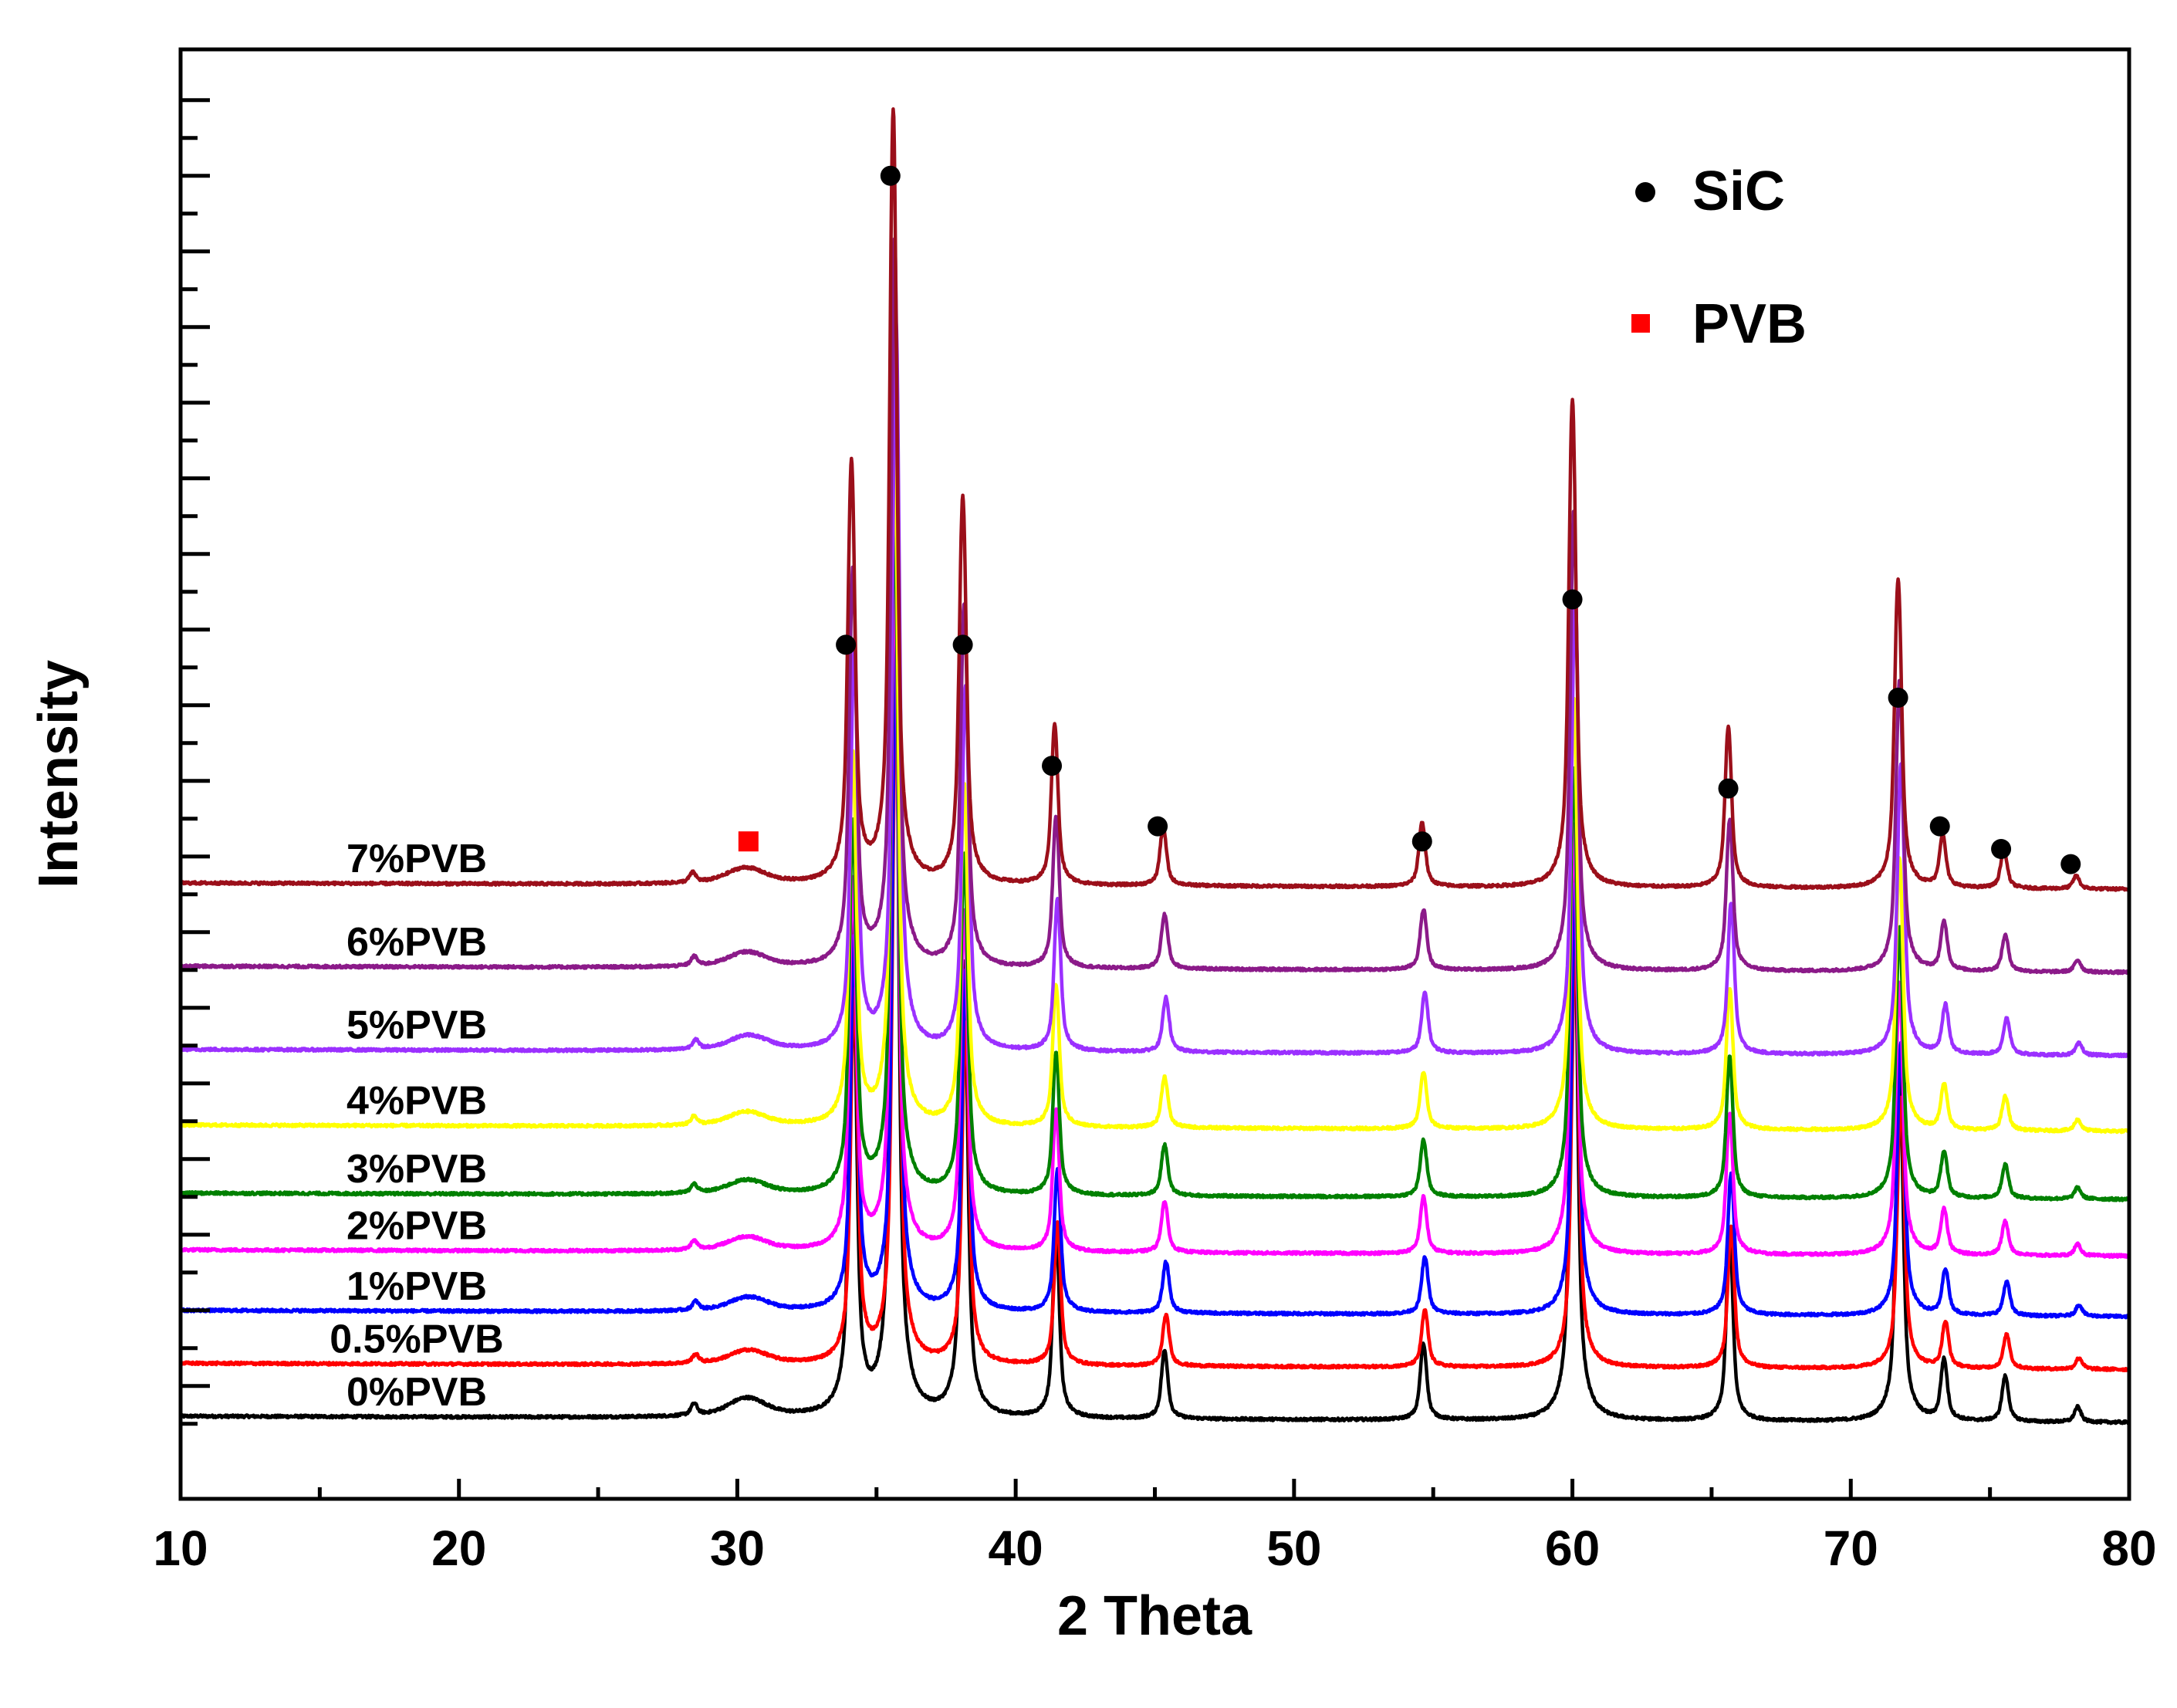  I want to click on series-label-3: 2%PVB, so click(416, 1225).